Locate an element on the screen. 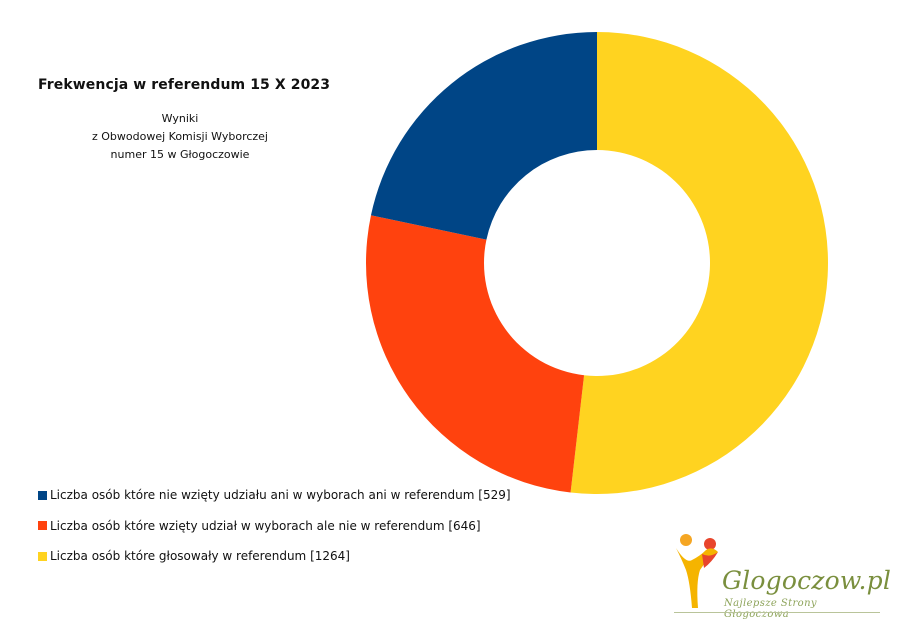 The image size is (899, 636). subtitle-line: numer 15 w Głogoczowie is located at coordinates (180, 154).